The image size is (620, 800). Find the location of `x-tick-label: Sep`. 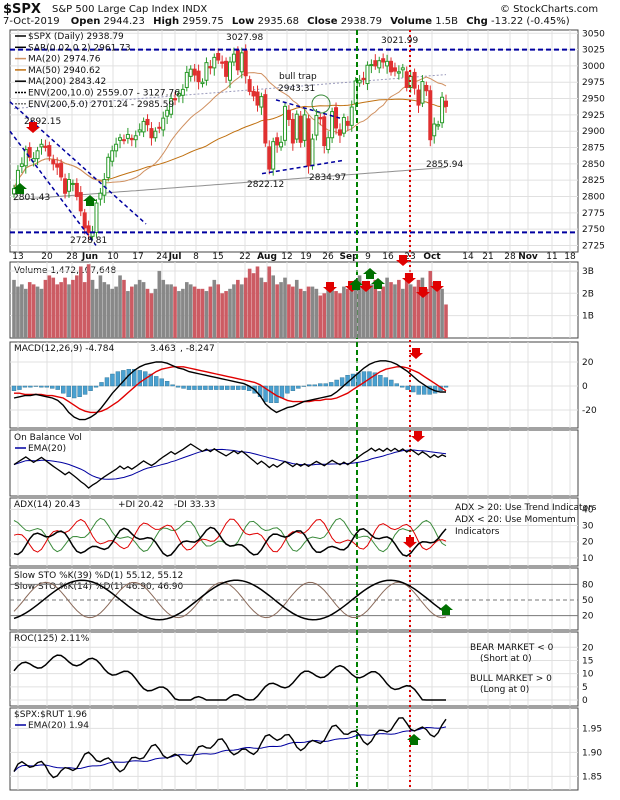

x-tick-label: Sep is located at coordinates (349, 257).